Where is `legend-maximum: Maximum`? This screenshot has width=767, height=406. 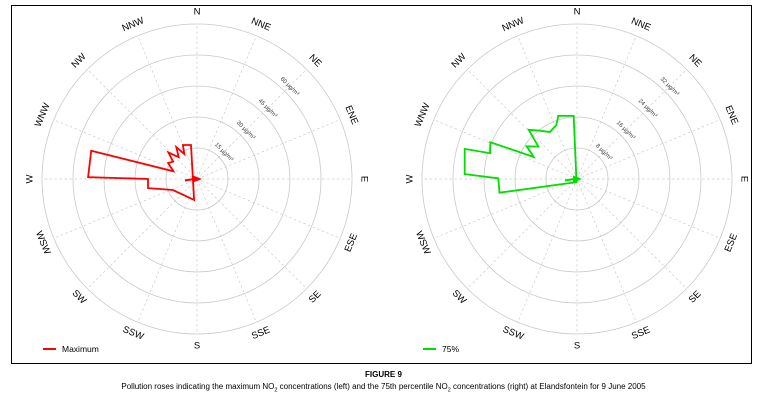
legend-maximum: Maximum is located at coordinates (71, 349).